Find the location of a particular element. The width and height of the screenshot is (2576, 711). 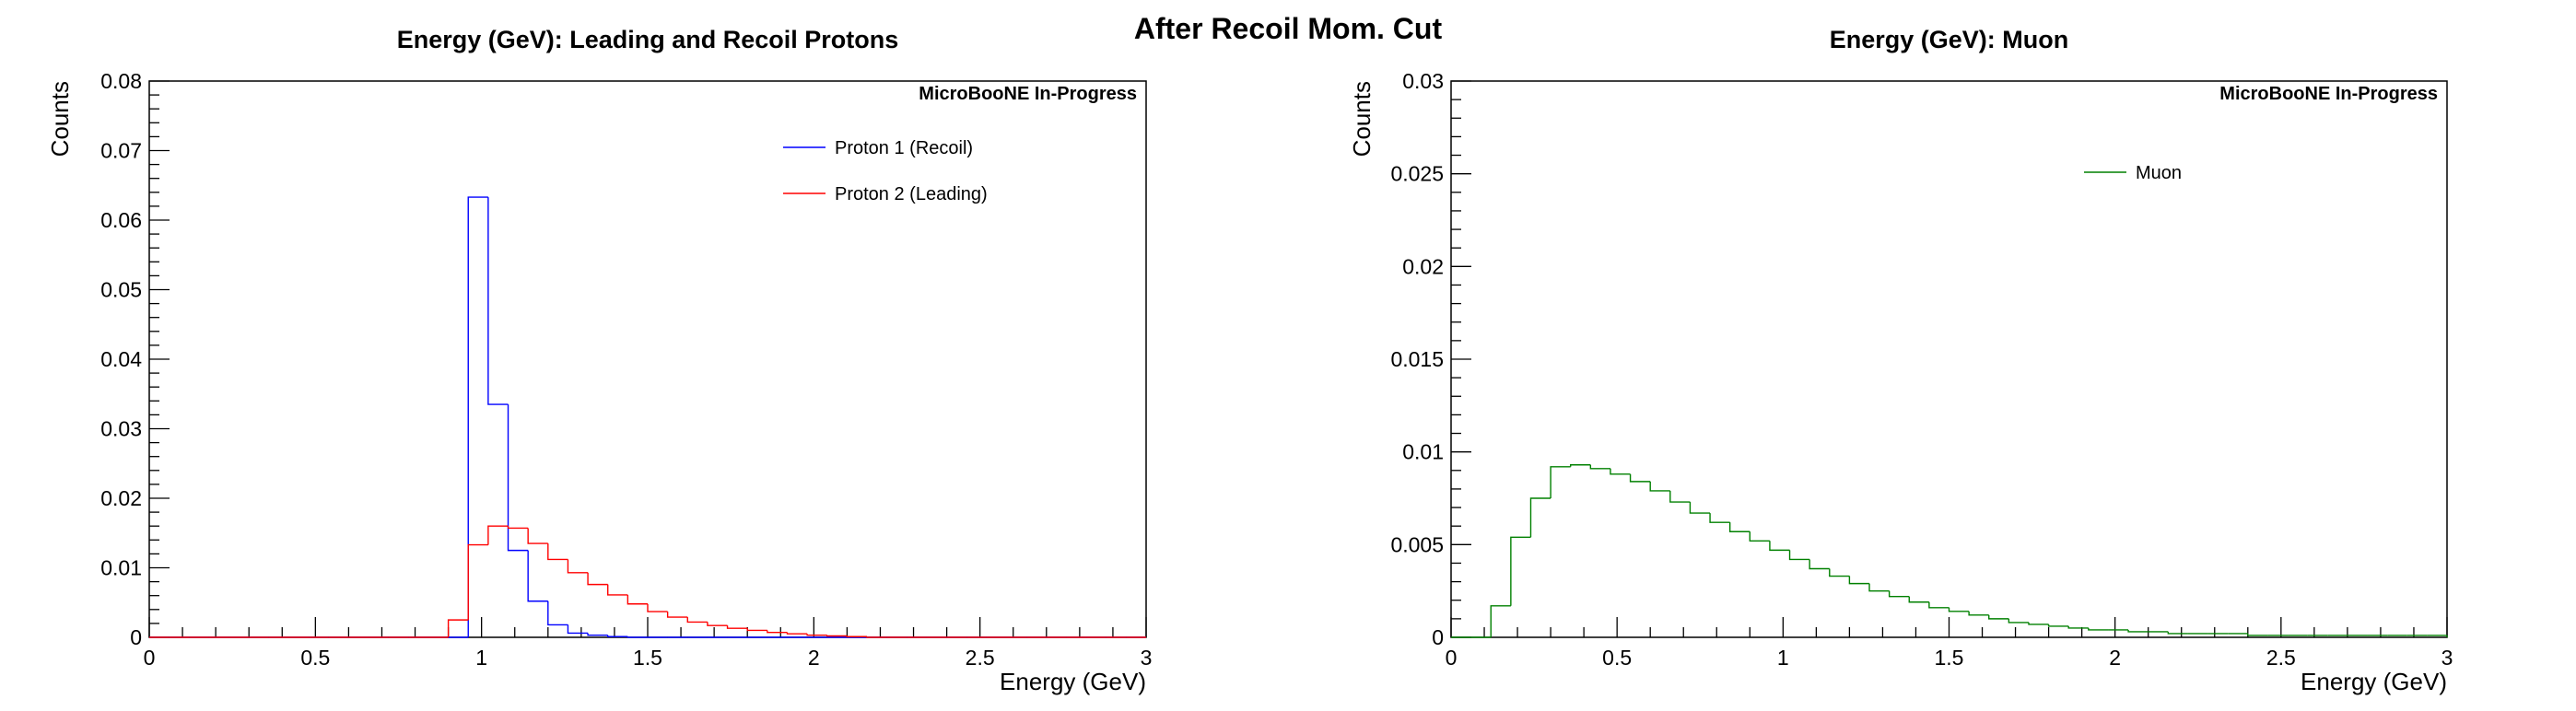

y-tick-label: 0.025 is located at coordinates (1417, 174).